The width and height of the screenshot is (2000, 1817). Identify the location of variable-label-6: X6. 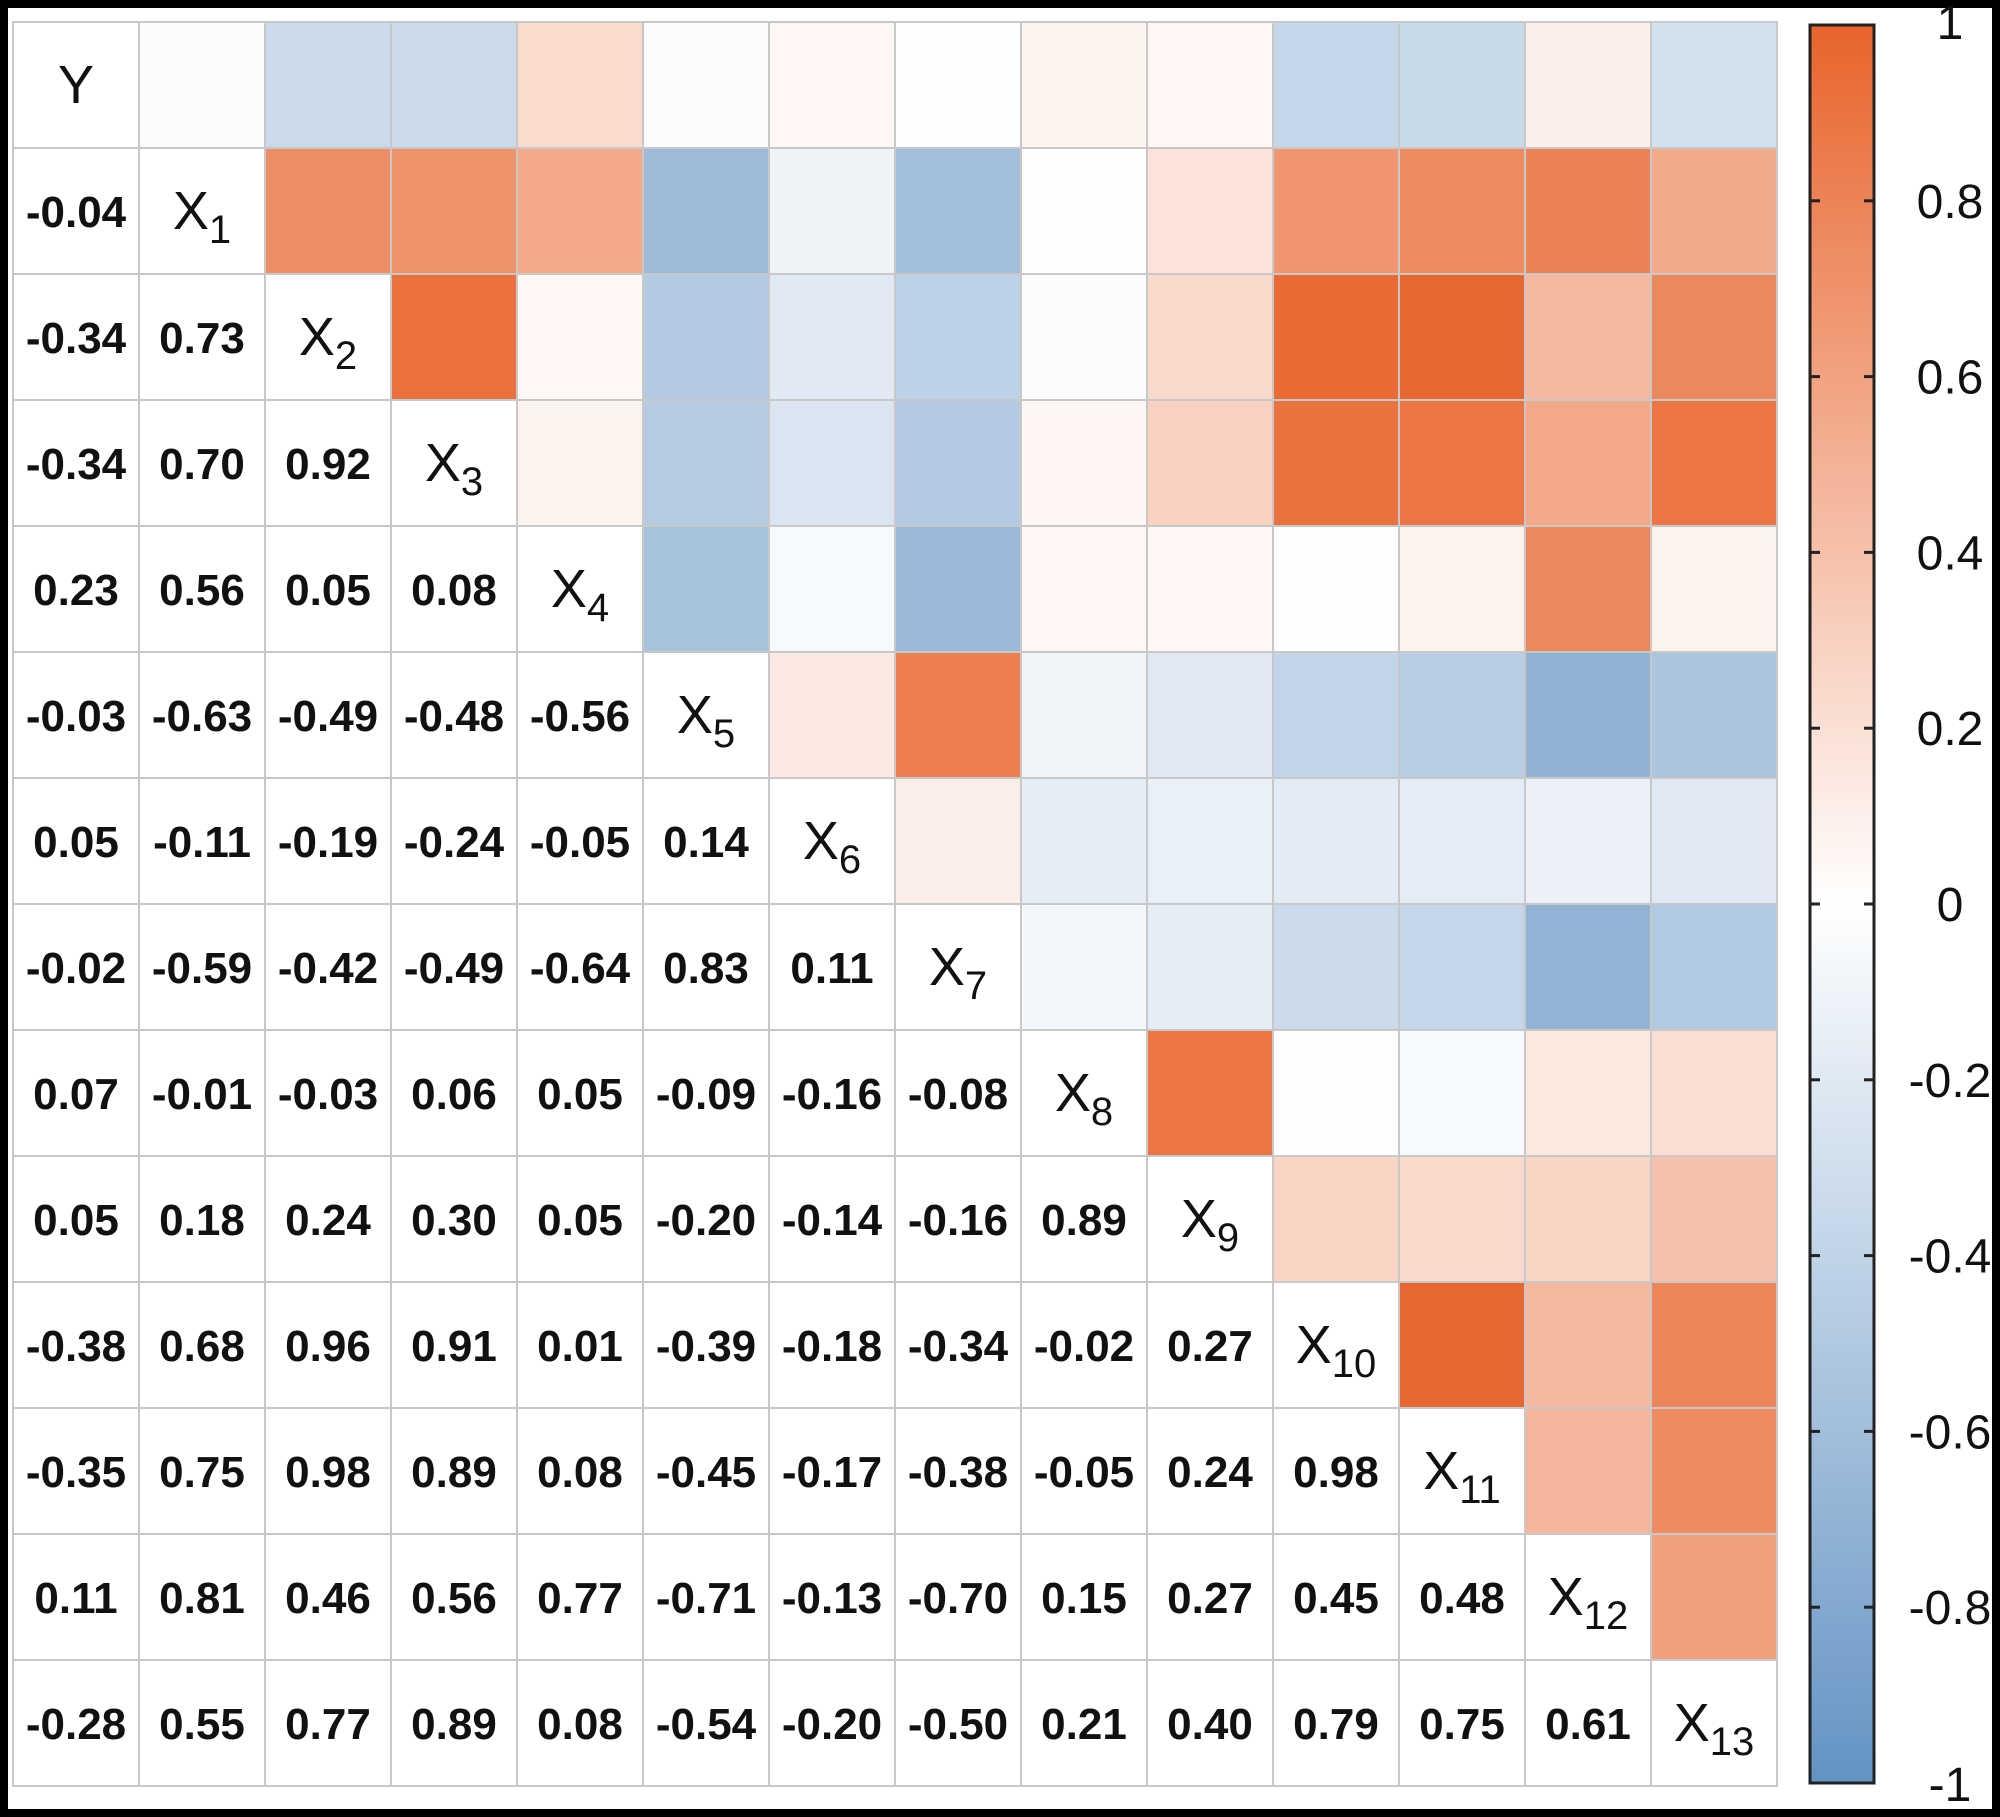
(832, 846).